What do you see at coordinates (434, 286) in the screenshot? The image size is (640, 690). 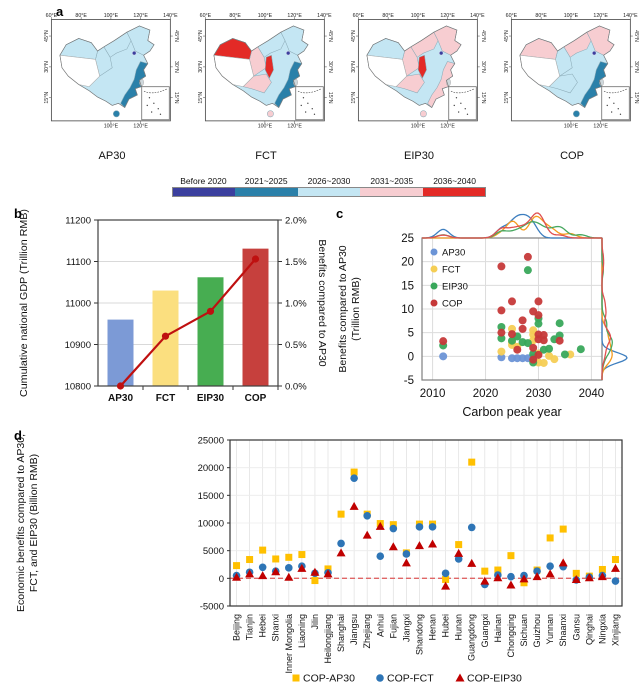 I see `legend-dot-eip30` at bounding box center [434, 286].